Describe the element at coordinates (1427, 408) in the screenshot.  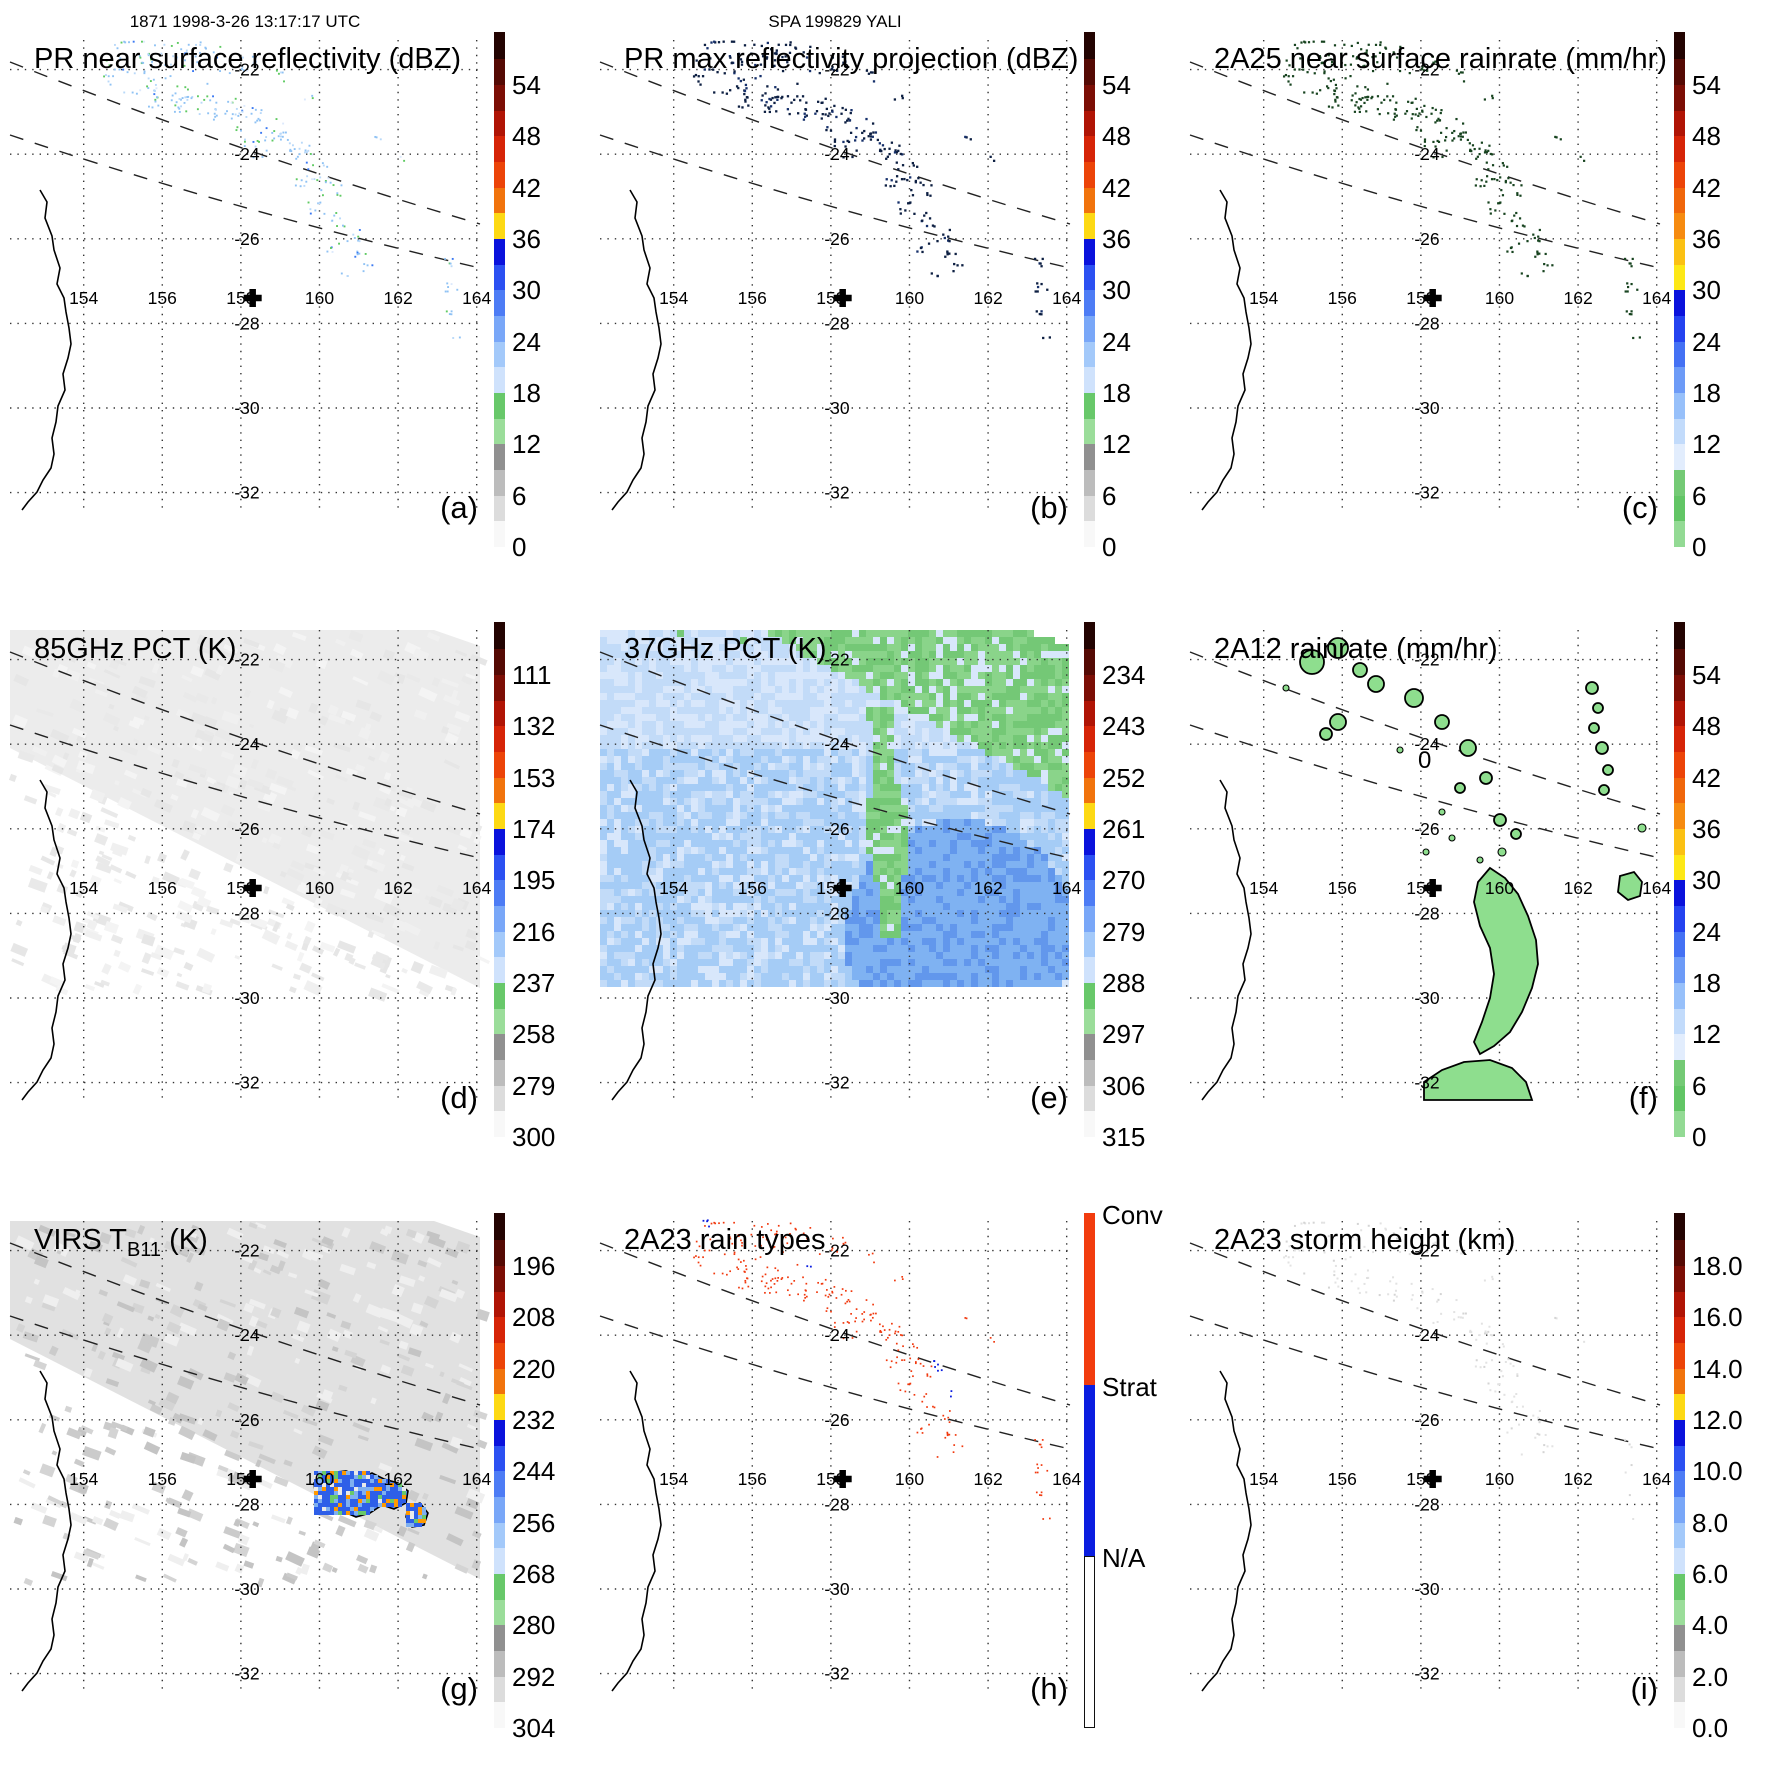
I see `lat-label: -30` at that location.